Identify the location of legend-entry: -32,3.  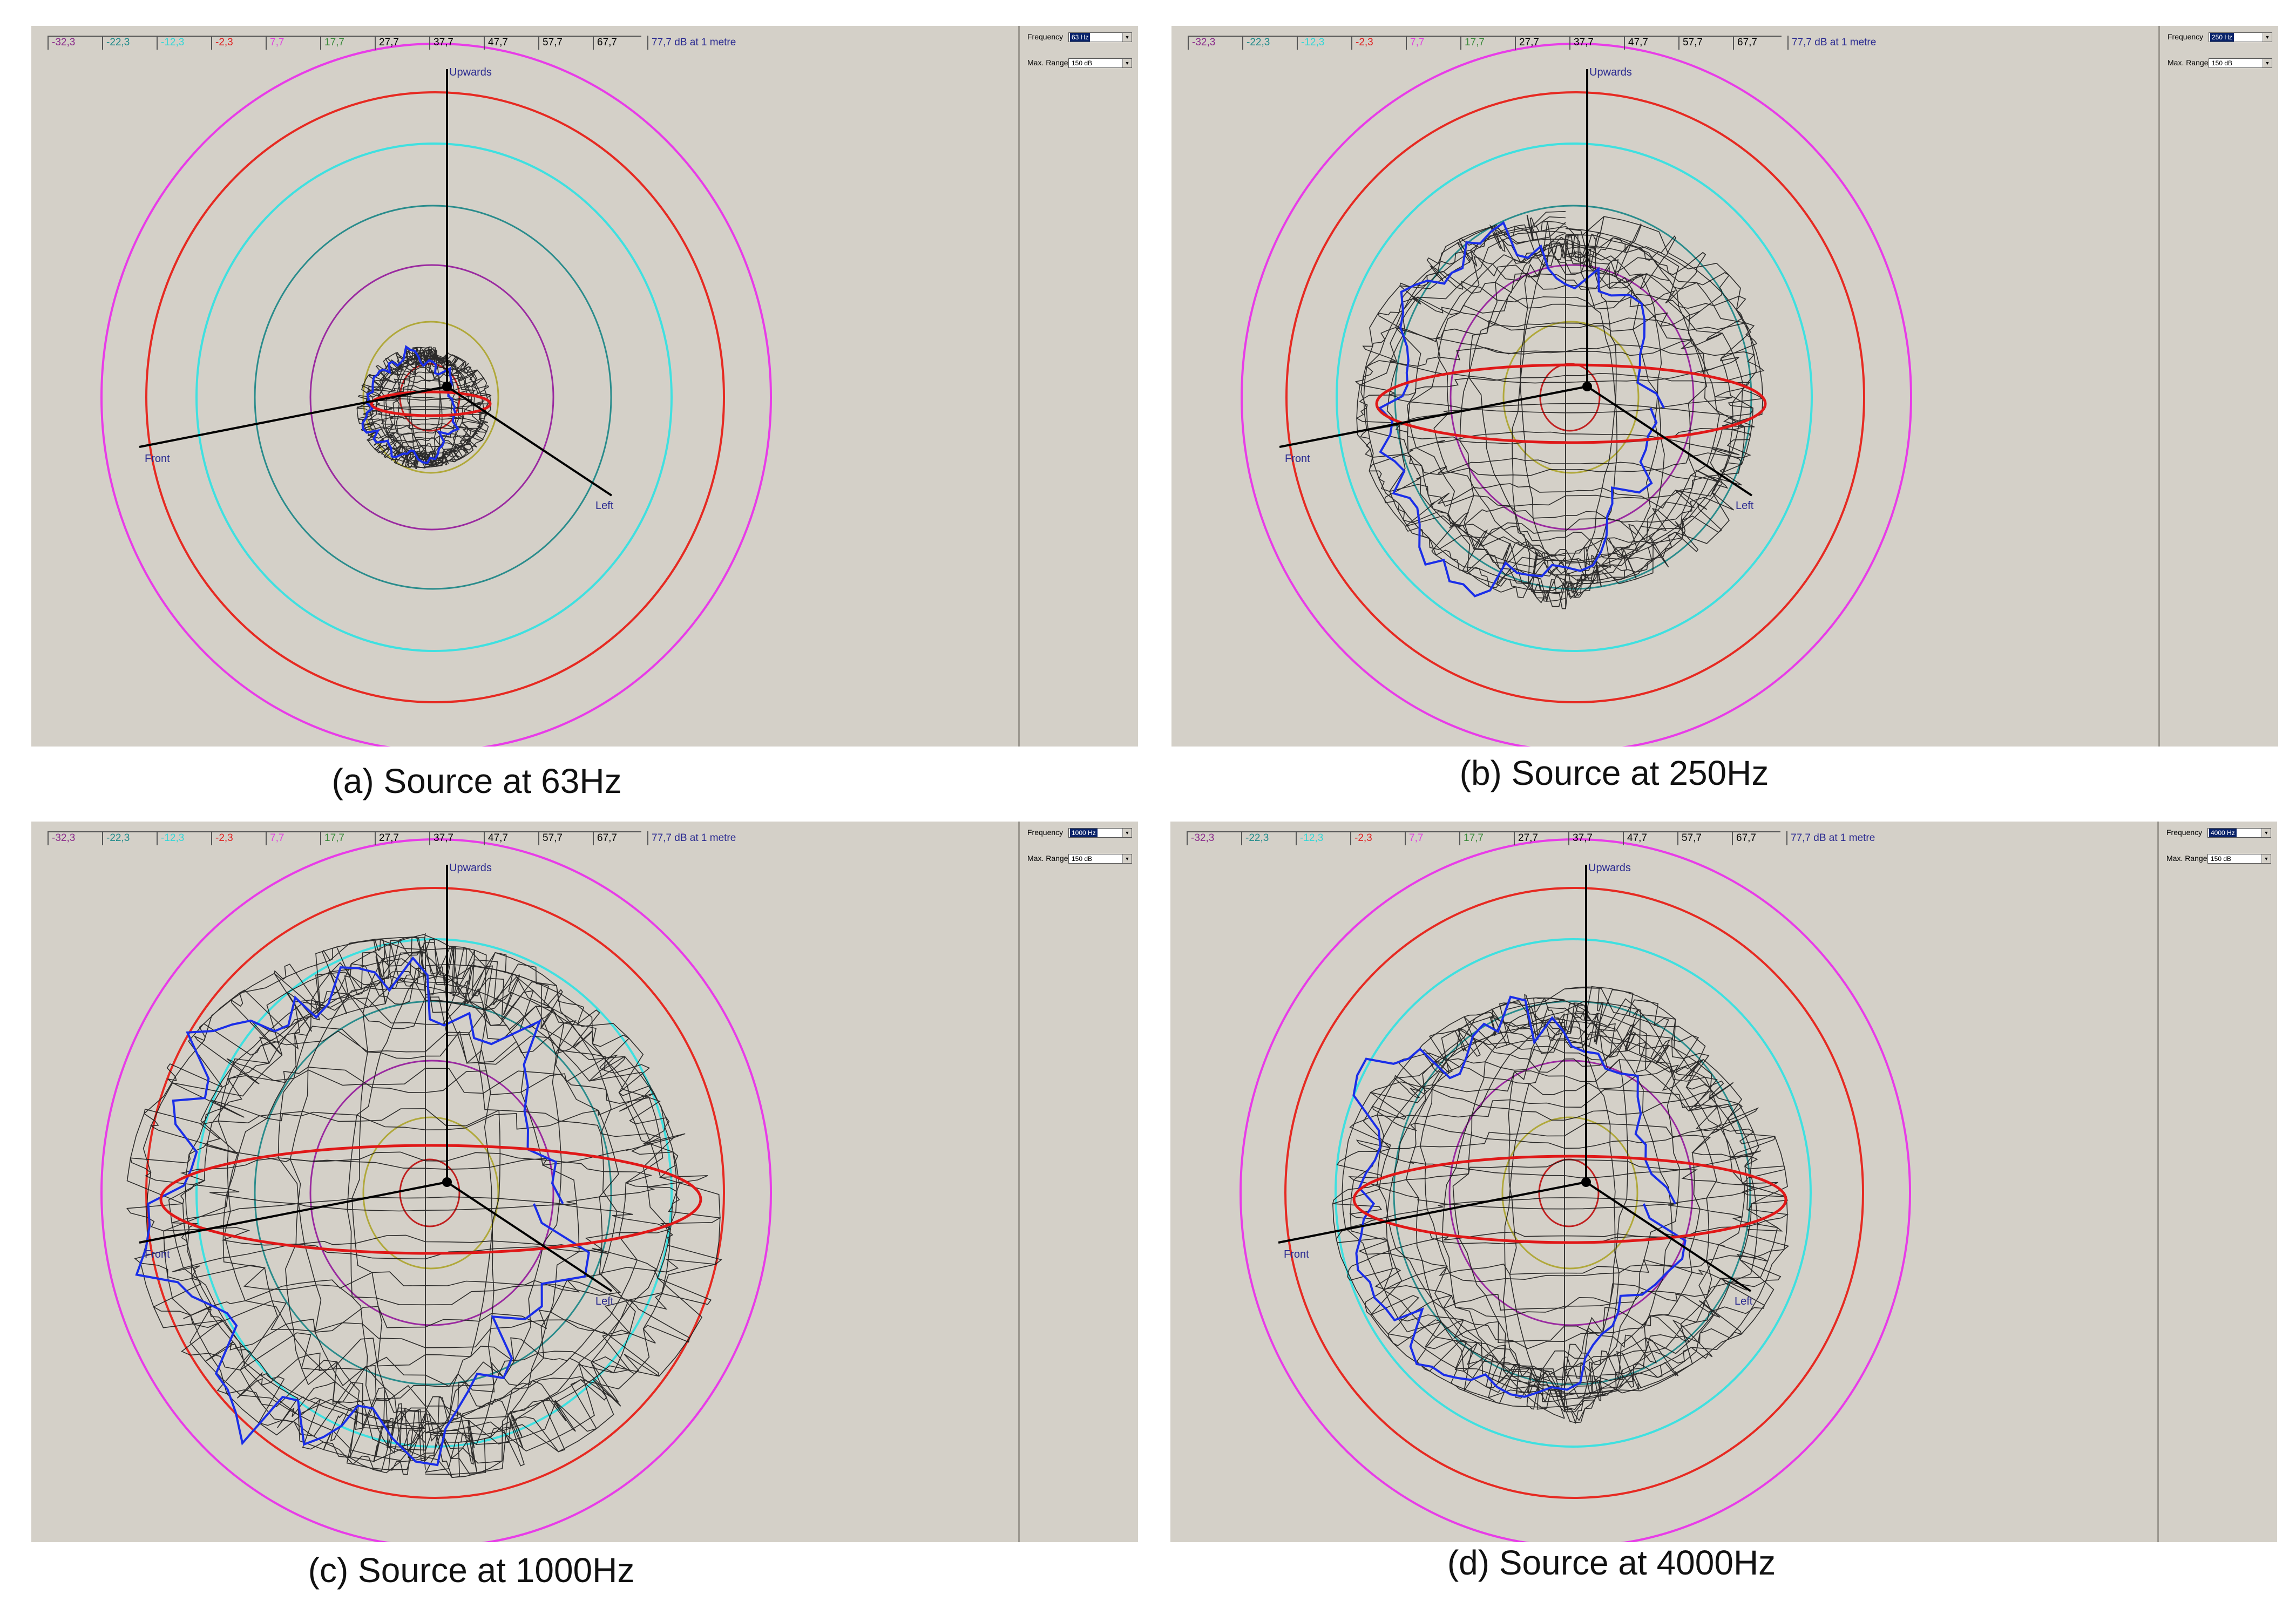
(61, 43).